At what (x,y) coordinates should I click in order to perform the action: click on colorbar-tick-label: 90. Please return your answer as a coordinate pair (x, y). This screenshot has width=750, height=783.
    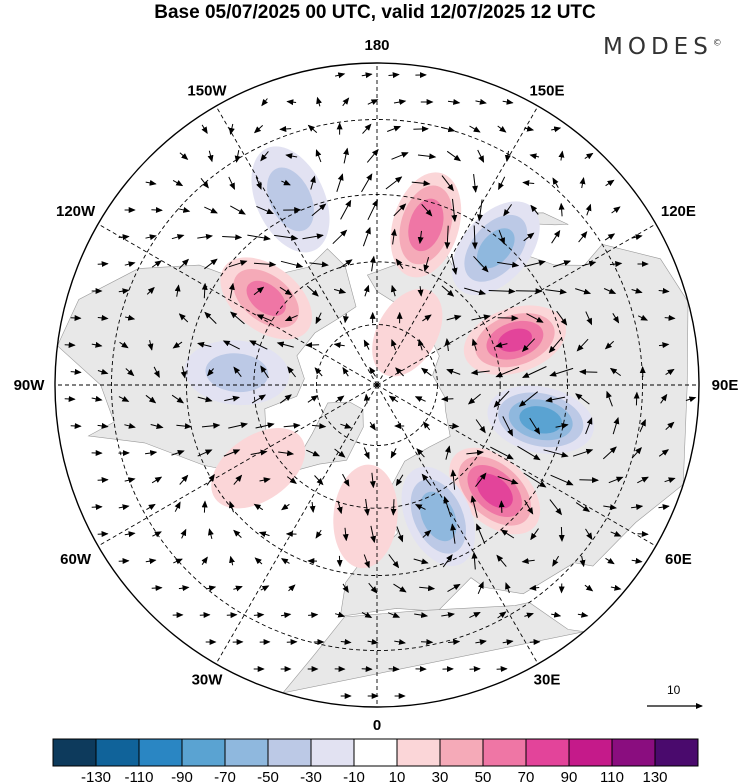
    Looking at the image, I should click on (569, 776).